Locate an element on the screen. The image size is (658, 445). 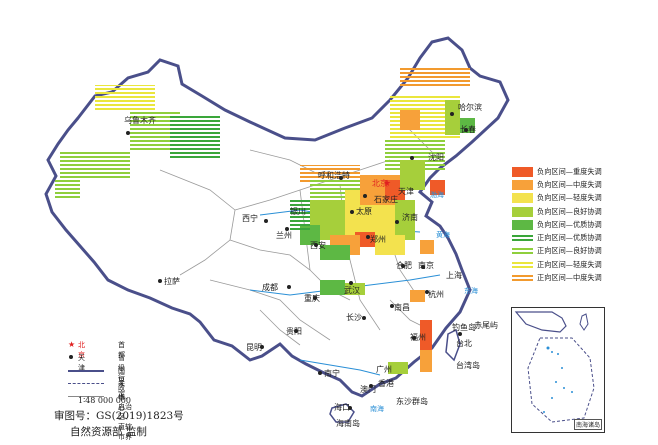
legend-item: 负向区间—轻度失调 is located at coordinates (568, 198).